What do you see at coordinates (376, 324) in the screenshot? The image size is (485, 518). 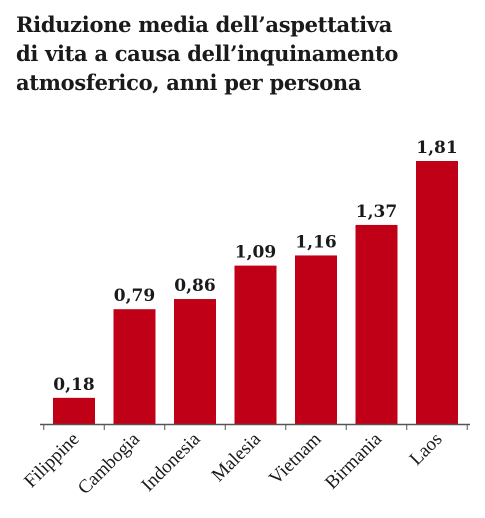 I see `bar-birmania` at bounding box center [376, 324].